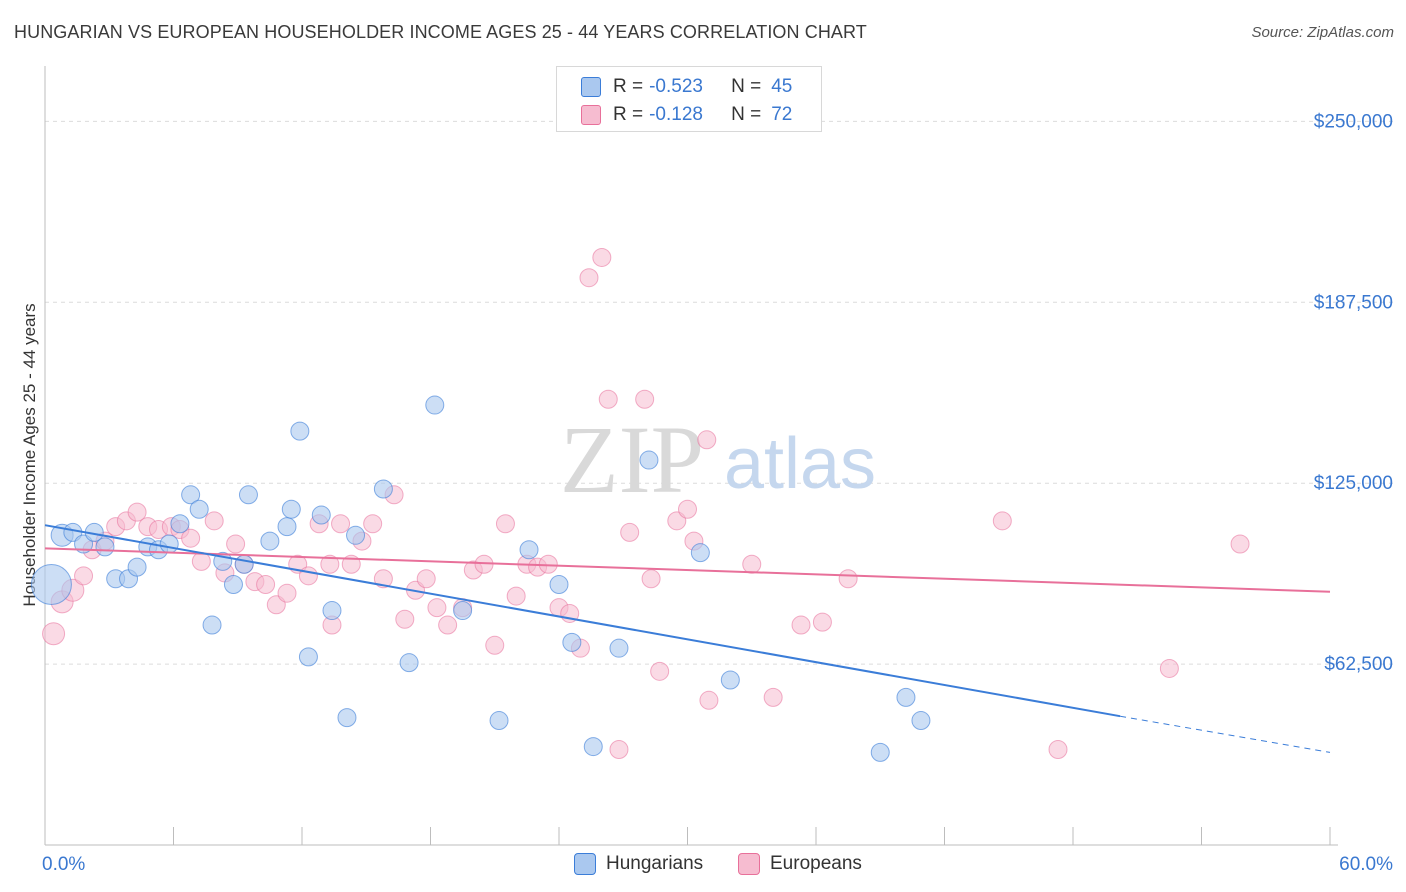 This screenshot has height=892, width=1406. I want to click on legend-n-label: N =, so click(746, 114).